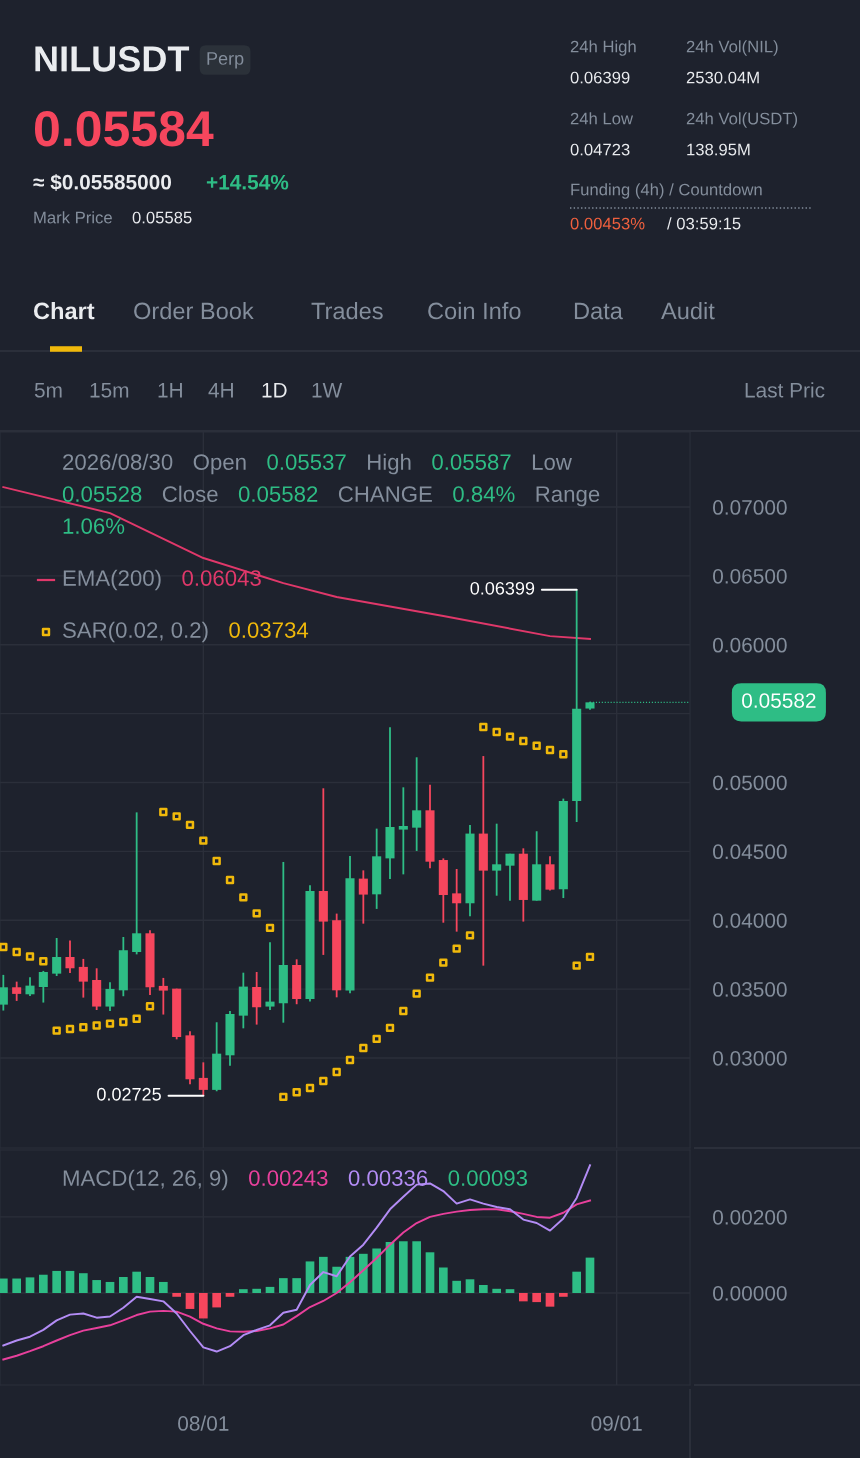  What do you see at coordinates (135, 632) in the screenshot?
I see `legend-label: SAR(0.02, 0.2)` at bounding box center [135, 632].